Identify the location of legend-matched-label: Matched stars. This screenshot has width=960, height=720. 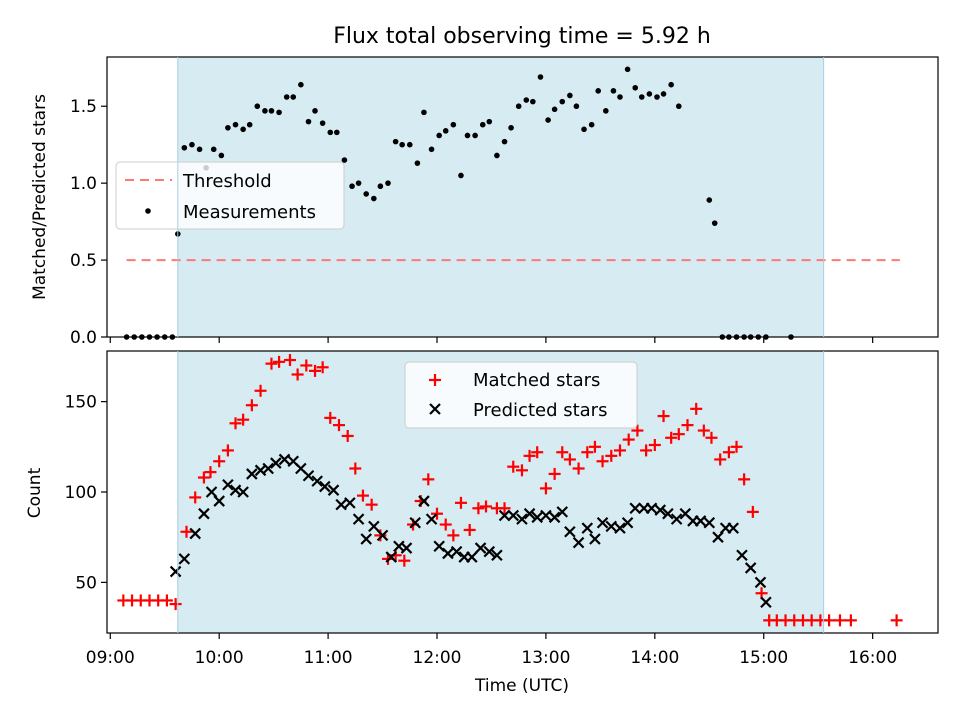
(536, 380).